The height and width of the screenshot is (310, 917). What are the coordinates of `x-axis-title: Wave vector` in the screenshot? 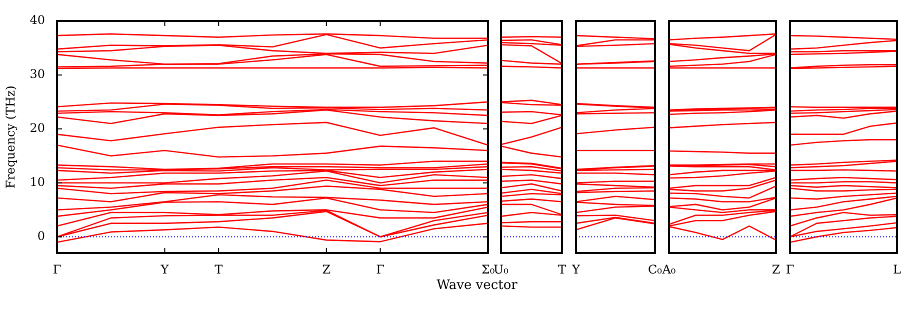 It's located at (477, 285).